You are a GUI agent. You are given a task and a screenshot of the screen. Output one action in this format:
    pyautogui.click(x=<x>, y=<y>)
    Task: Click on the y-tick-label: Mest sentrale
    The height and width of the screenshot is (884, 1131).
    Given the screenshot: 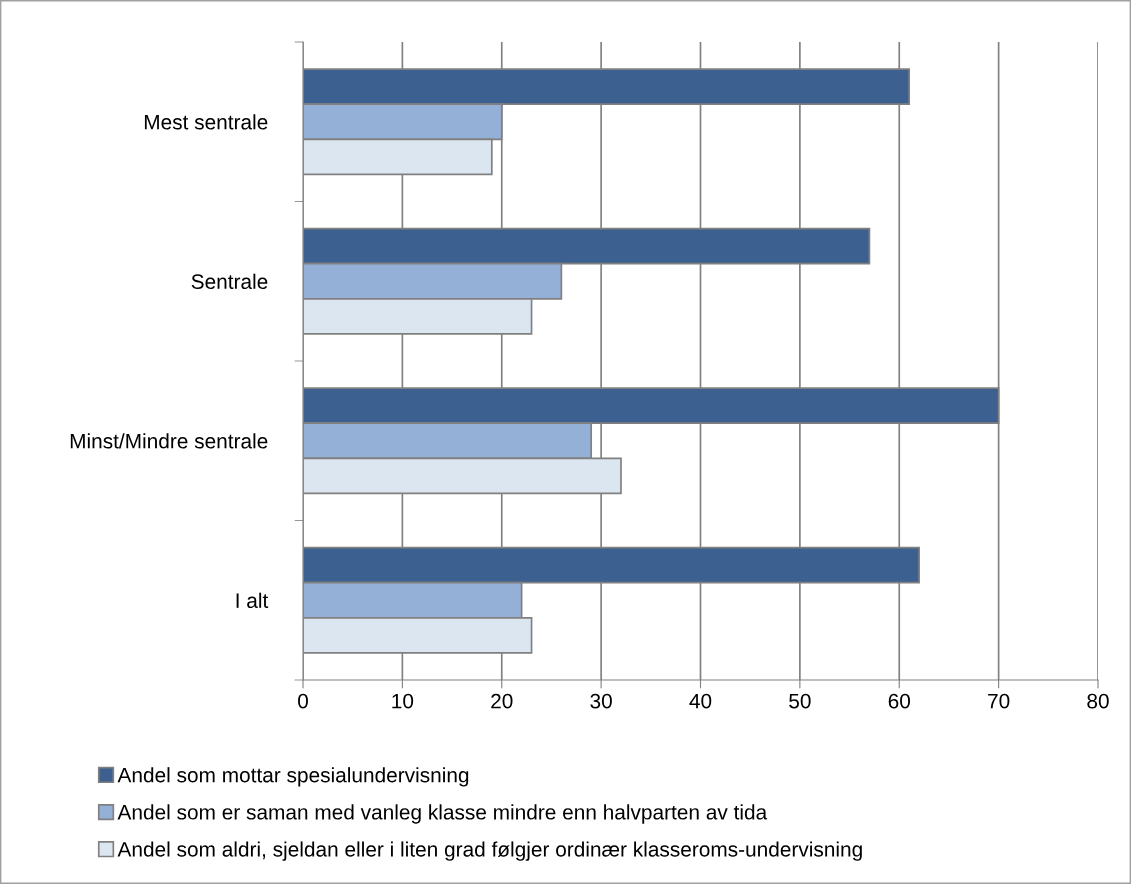 What is the action you would take?
    pyautogui.click(x=206, y=122)
    